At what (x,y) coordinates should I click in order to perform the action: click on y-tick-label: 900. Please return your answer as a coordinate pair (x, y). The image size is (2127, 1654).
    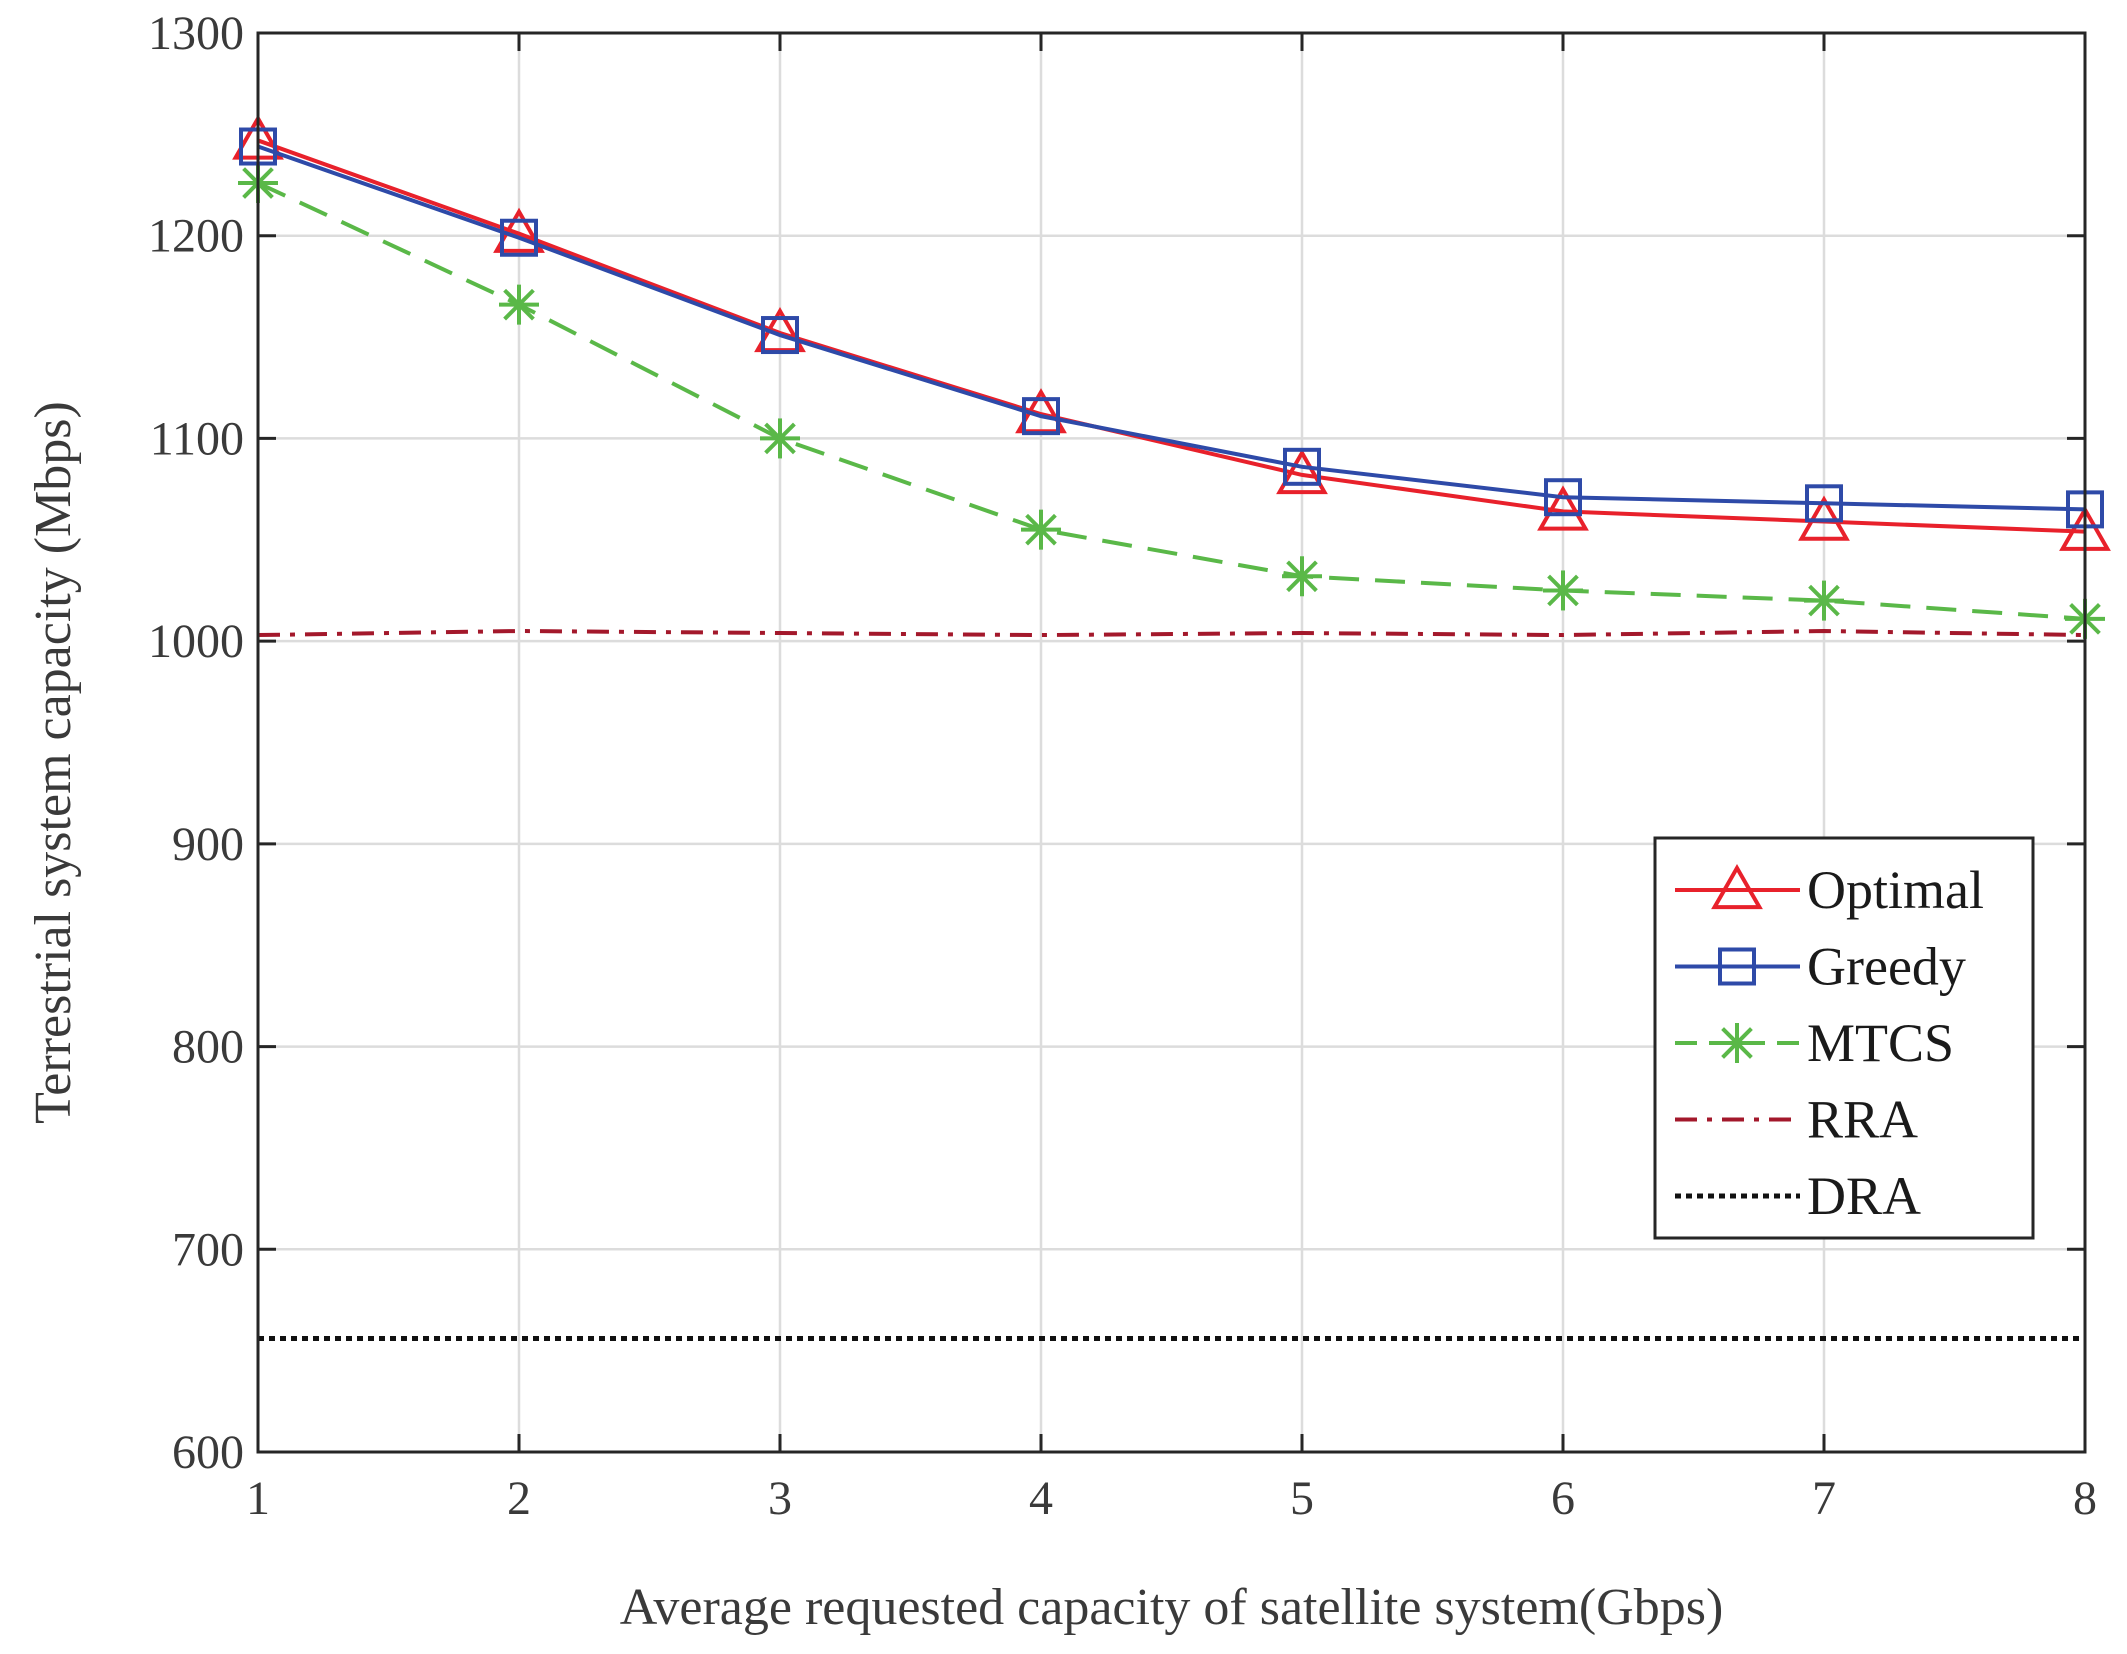
    Looking at the image, I should click on (208, 844).